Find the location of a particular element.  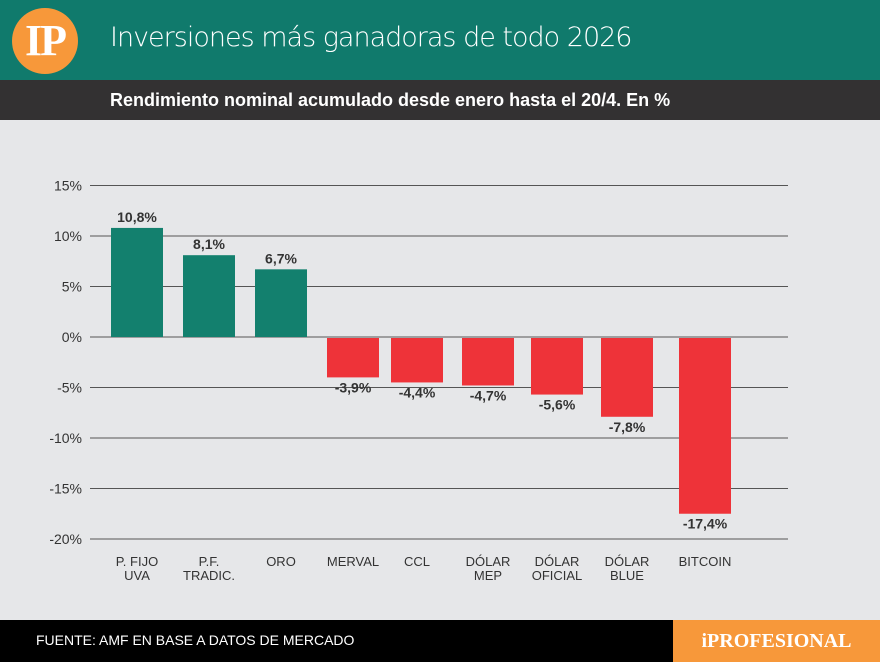

x-tick-label: UVA is located at coordinates (137, 575).